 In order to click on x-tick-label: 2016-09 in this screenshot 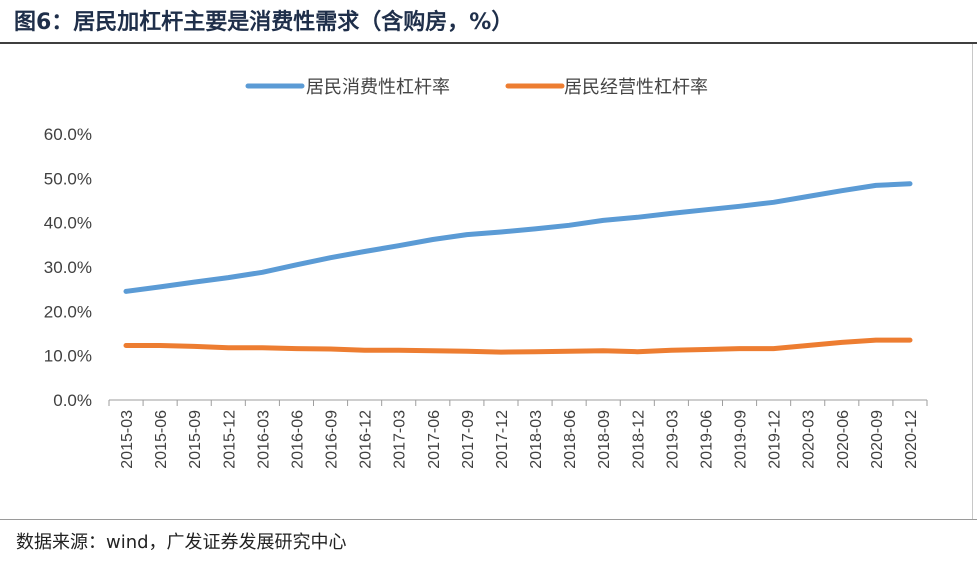, I will do `click(332, 439)`.